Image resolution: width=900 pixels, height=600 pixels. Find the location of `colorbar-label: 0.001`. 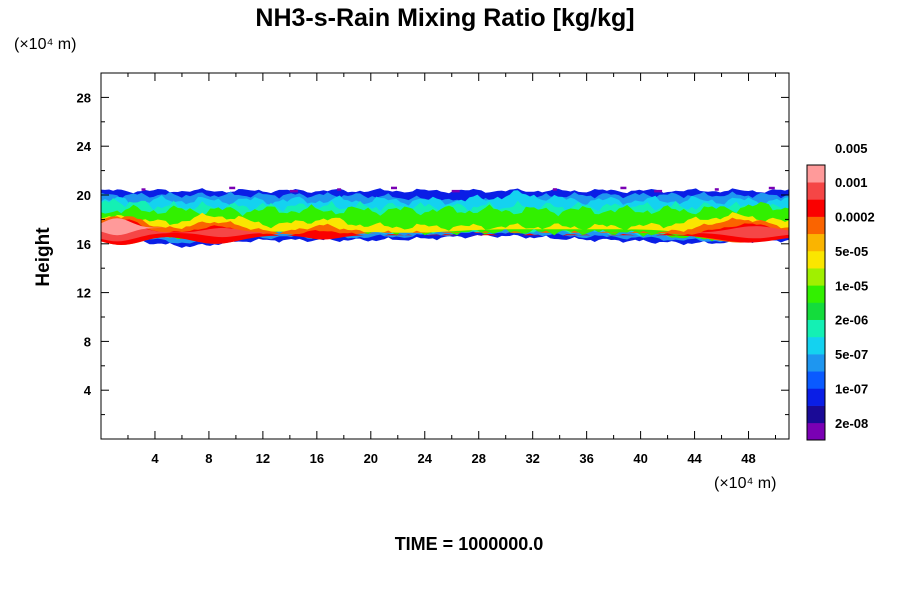

colorbar-label: 0.001 is located at coordinates (851, 182).